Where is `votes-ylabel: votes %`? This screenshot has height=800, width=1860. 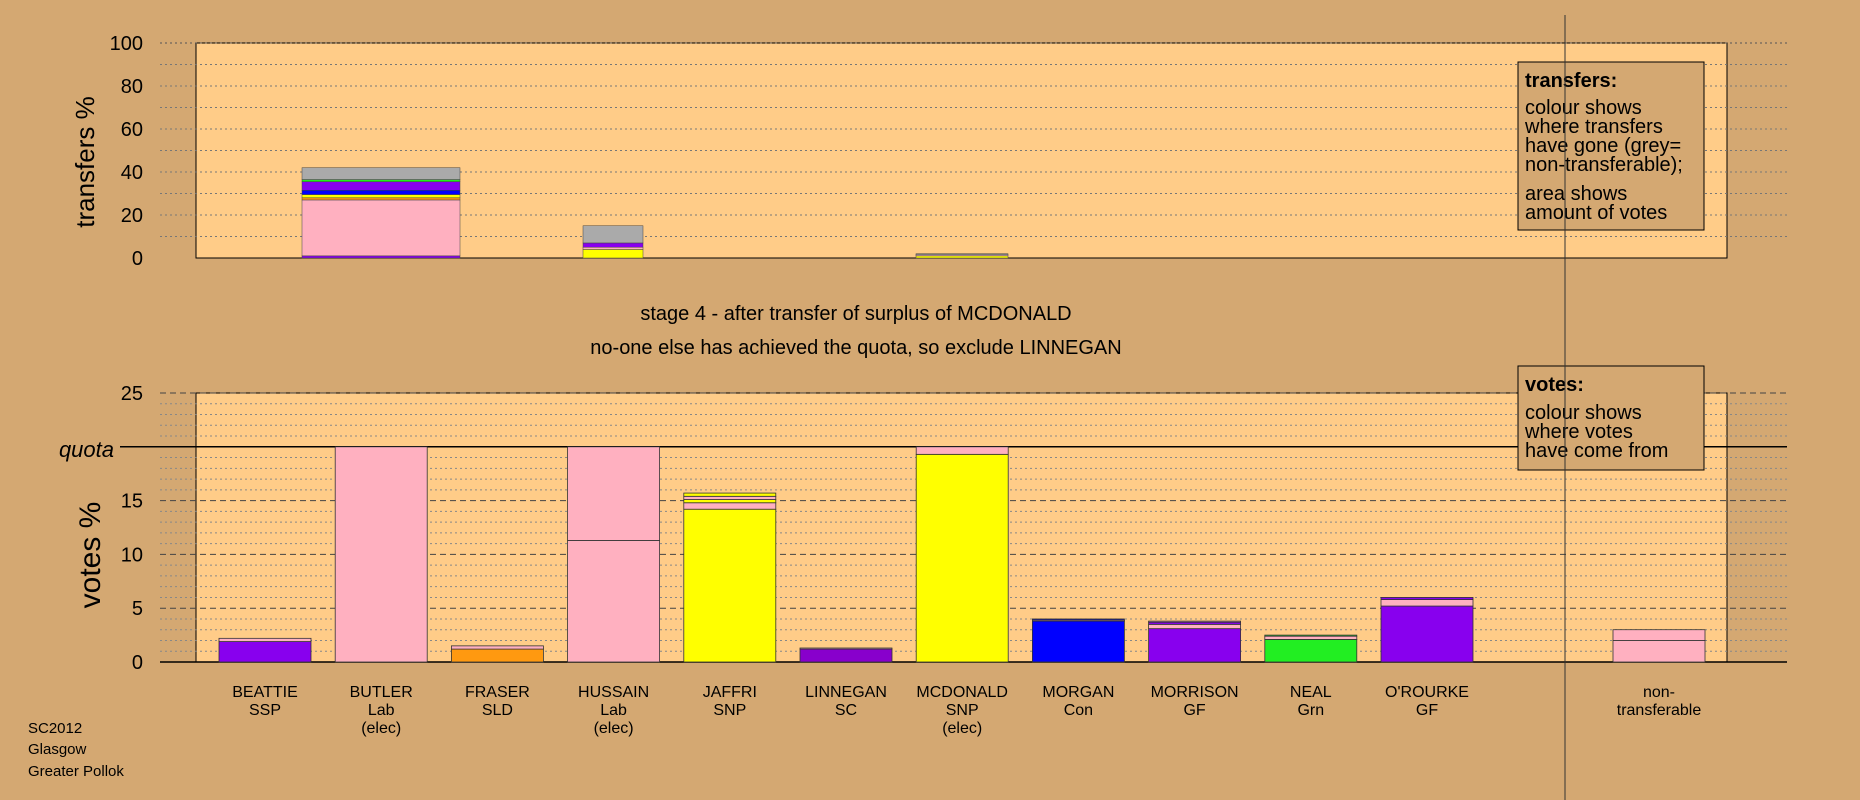 votes-ylabel: votes % is located at coordinates (90, 555).